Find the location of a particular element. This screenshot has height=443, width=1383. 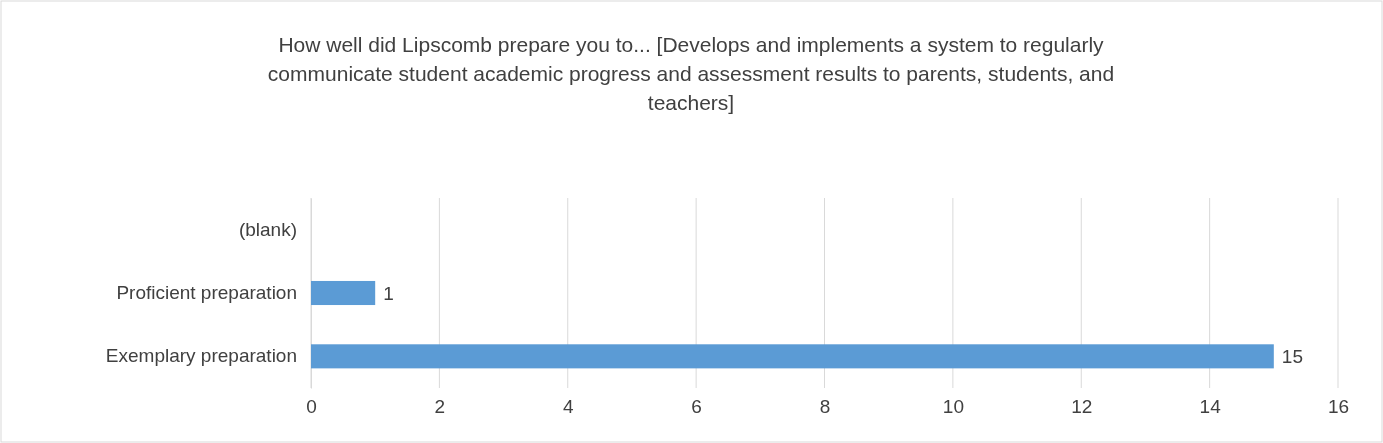

y-tick-label: Exemplary preparation is located at coordinates (201, 356).